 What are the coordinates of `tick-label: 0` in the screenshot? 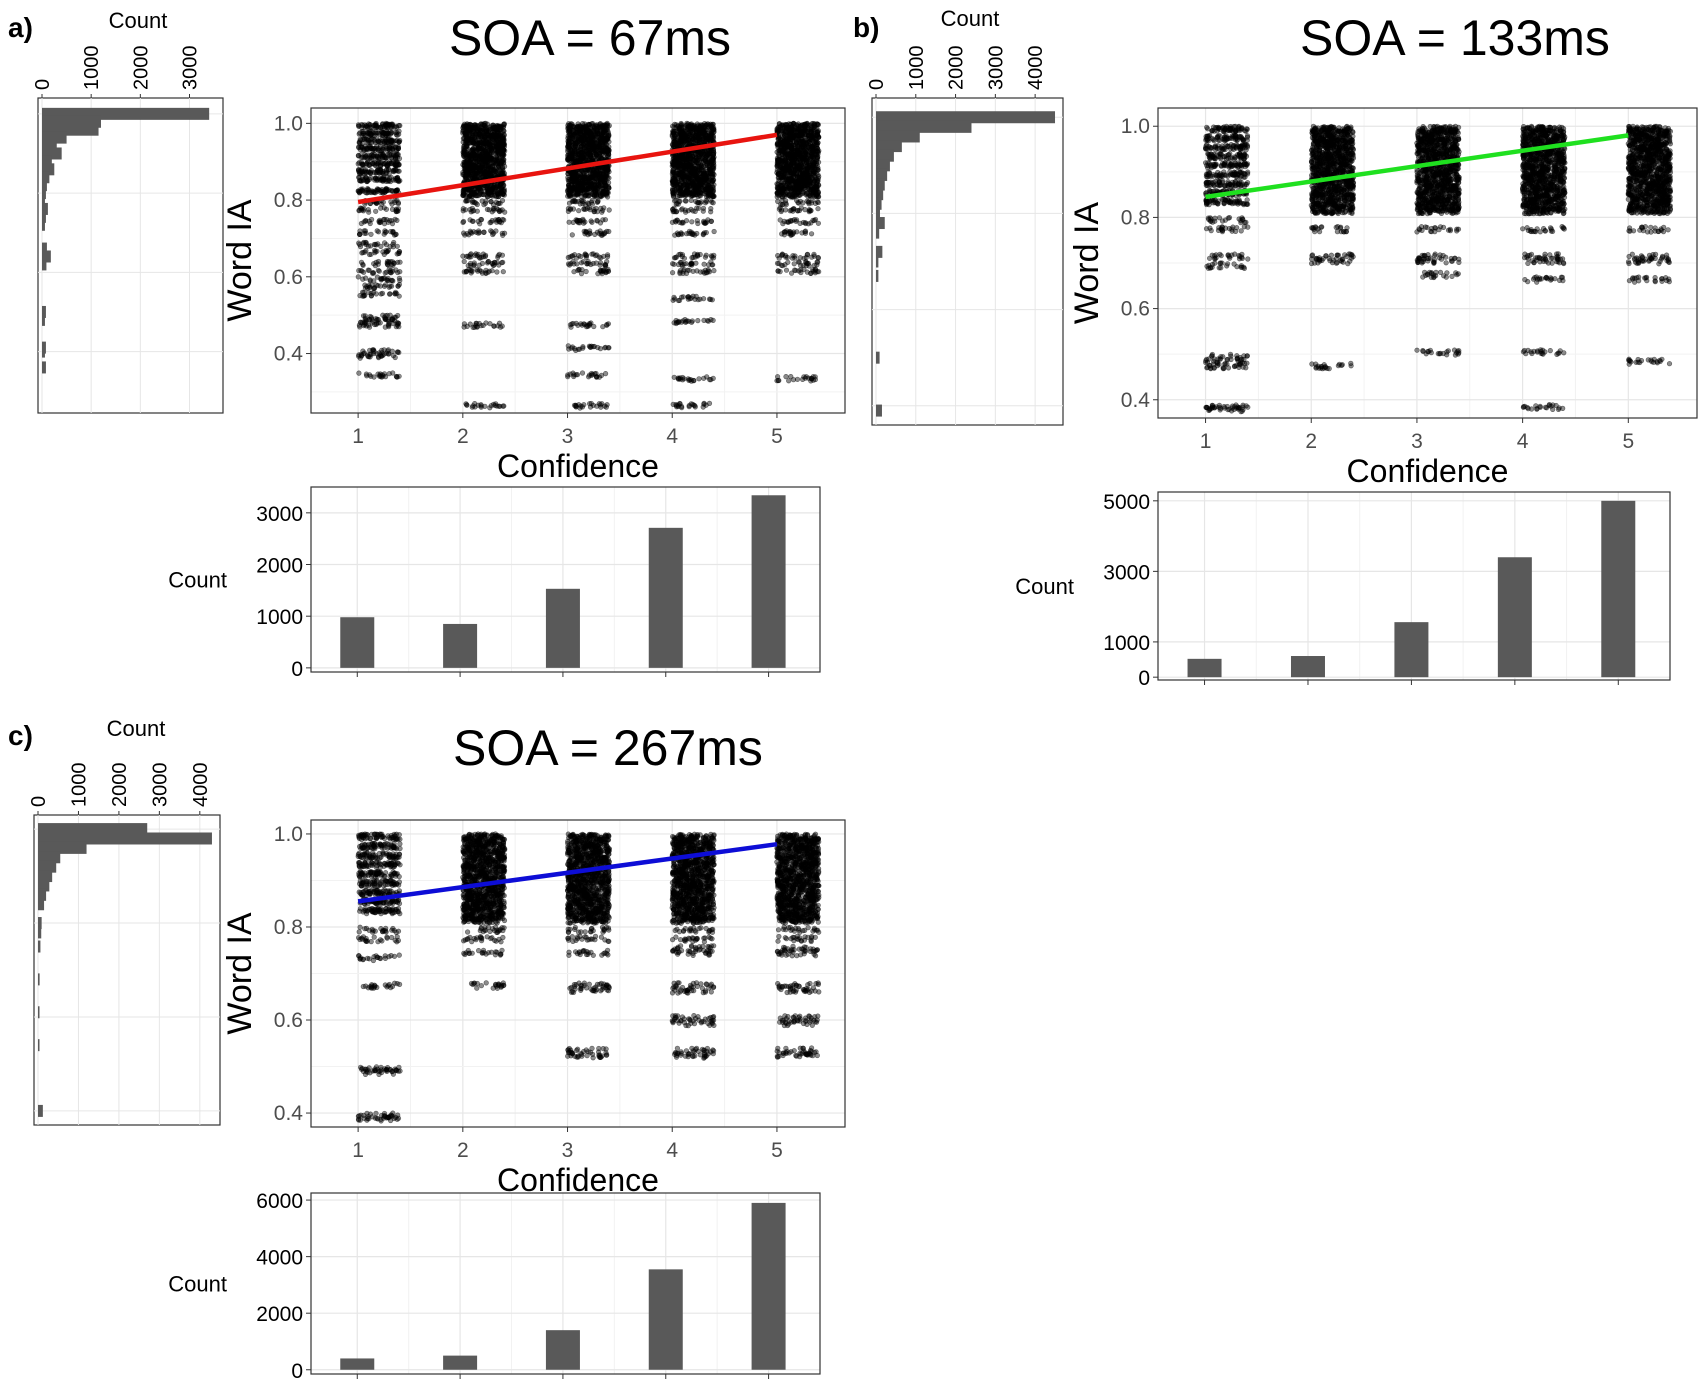 It's located at (43, 84).